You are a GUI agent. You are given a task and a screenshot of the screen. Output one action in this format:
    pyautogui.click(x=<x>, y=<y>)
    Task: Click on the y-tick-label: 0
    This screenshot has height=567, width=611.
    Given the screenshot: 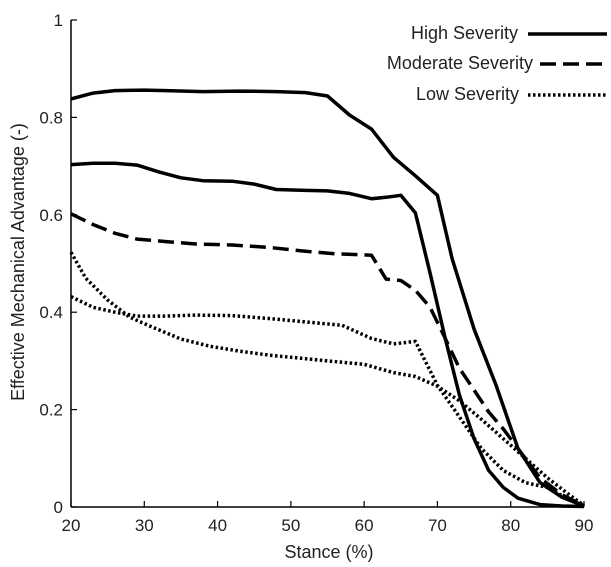 What is the action you would take?
    pyautogui.click(x=58, y=507)
    